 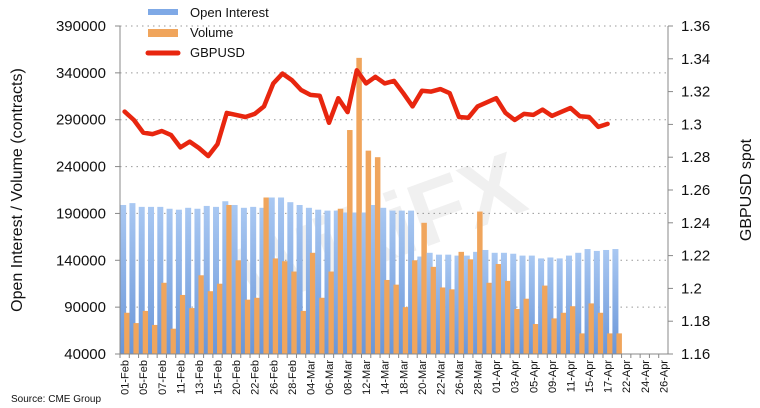 I want to click on x-tick-label: 05-Feb, so click(x=144, y=377).